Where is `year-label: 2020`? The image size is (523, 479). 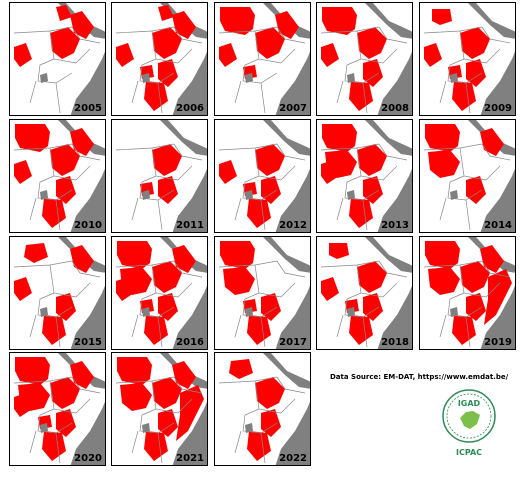 year-label: 2020 is located at coordinates (88, 458).